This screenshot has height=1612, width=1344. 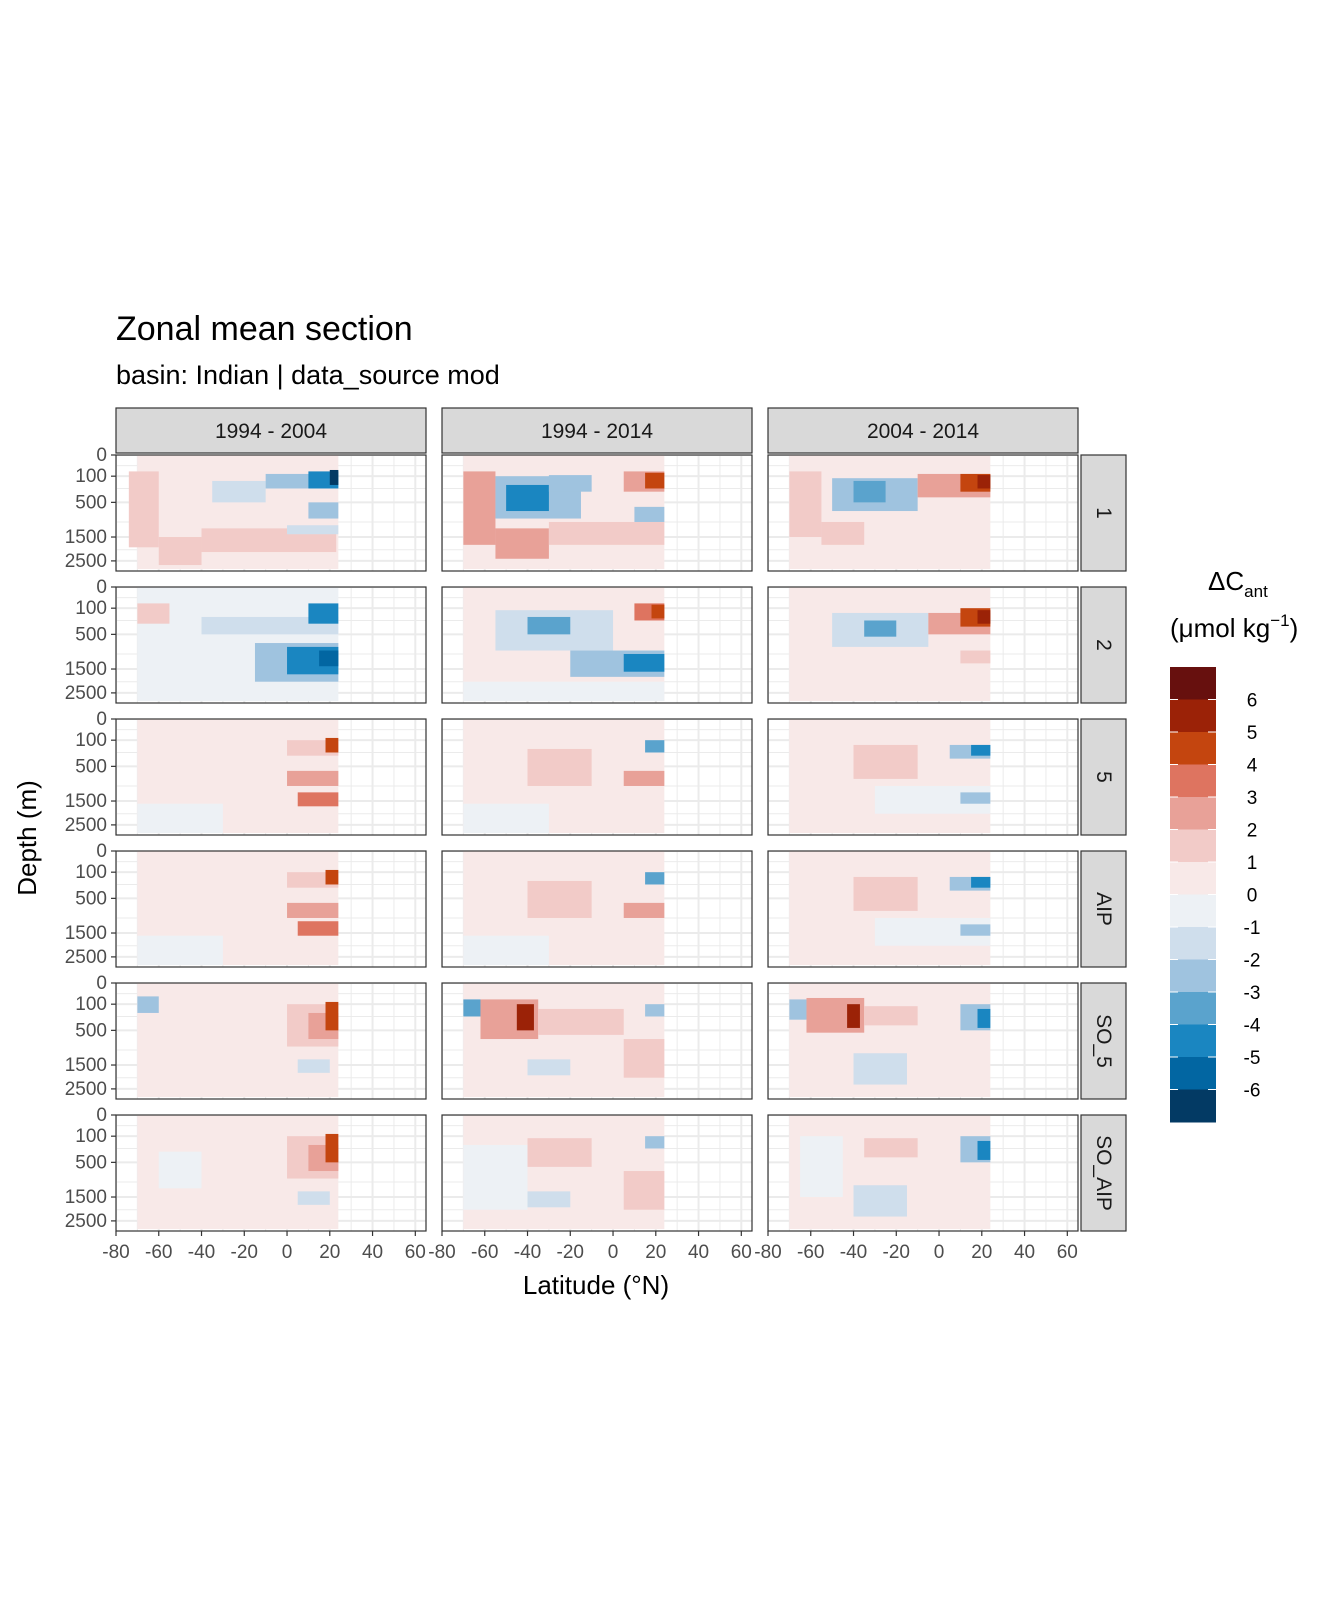 I want to click on row-strip-label: AIP, so click(x=1103, y=909).